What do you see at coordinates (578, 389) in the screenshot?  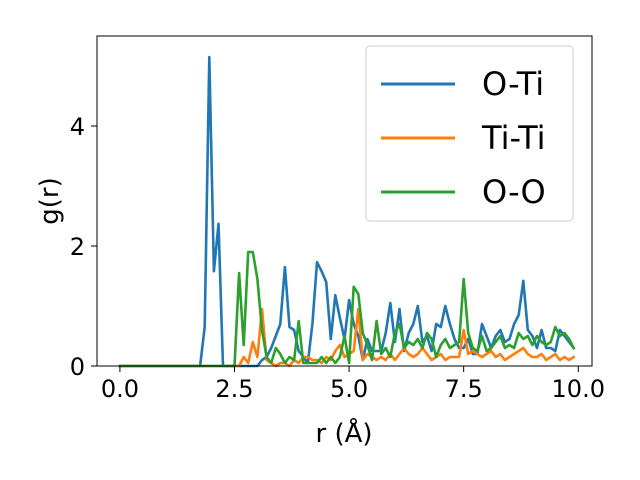 I see `x-tick-label: 10.0` at bounding box center [578, 389].